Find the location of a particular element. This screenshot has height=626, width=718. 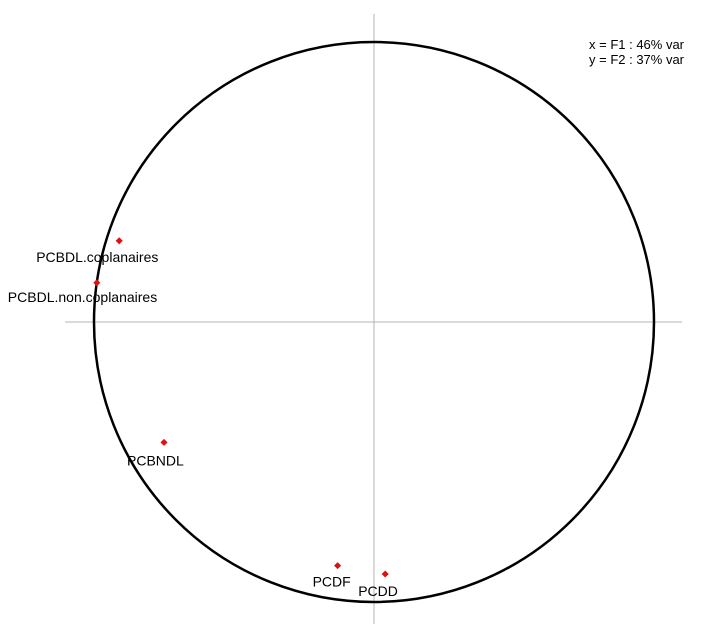

legend-x-variance: x = F1 : 46% var is located at coordinates (637, 44).